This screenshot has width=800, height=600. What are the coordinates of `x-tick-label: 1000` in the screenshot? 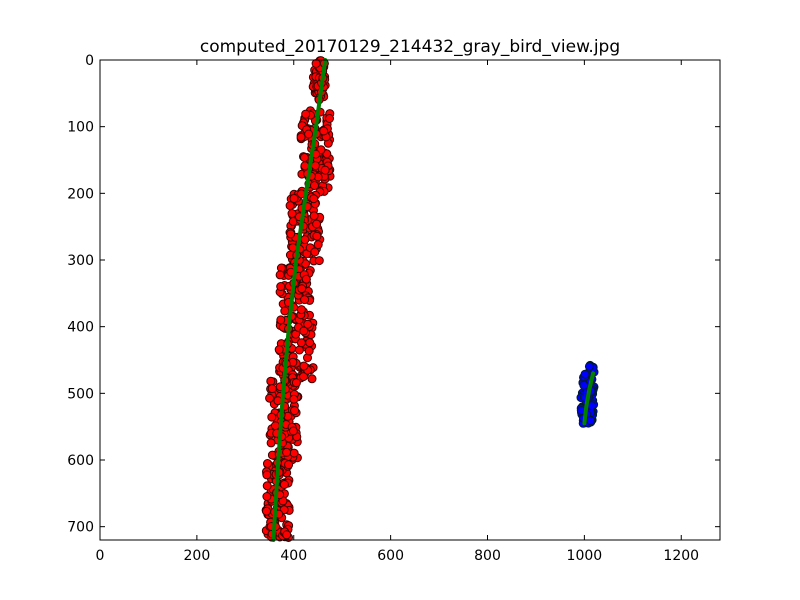 It's located at (585, 556).